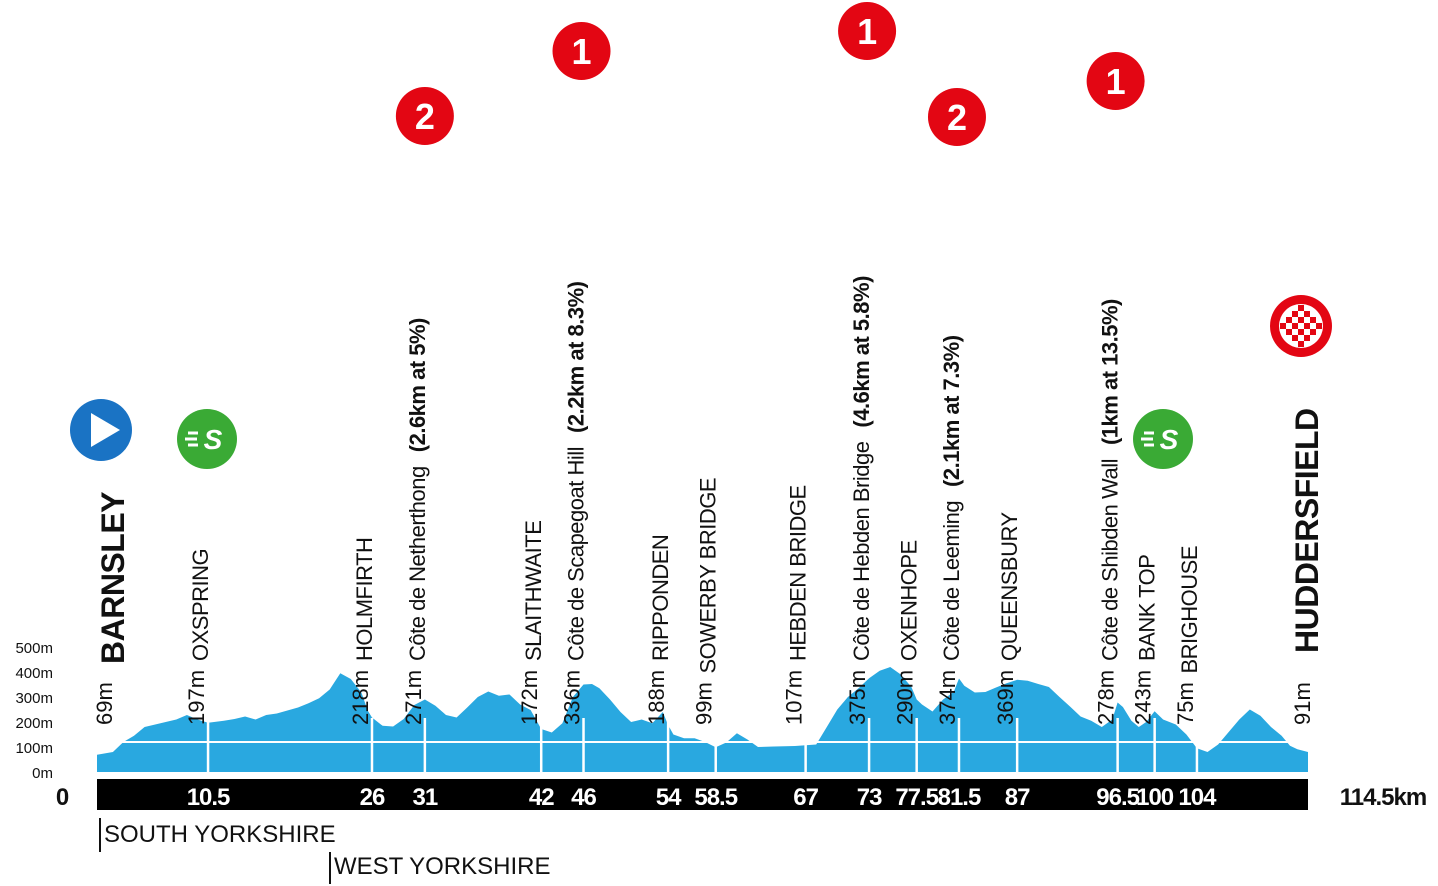 This screenshot has width=1438, height=886. Describe the element at coordinates (704, 703) in the screenshot. I see `altitude-label: 99m` at that location.